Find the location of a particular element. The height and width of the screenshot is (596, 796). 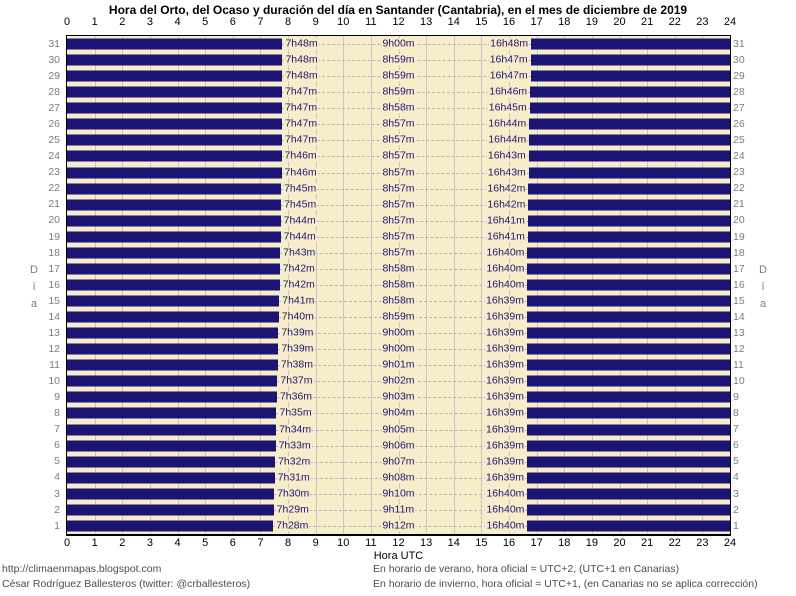

sunset-time-label: 16h46m is located at coordinates (508, 91).